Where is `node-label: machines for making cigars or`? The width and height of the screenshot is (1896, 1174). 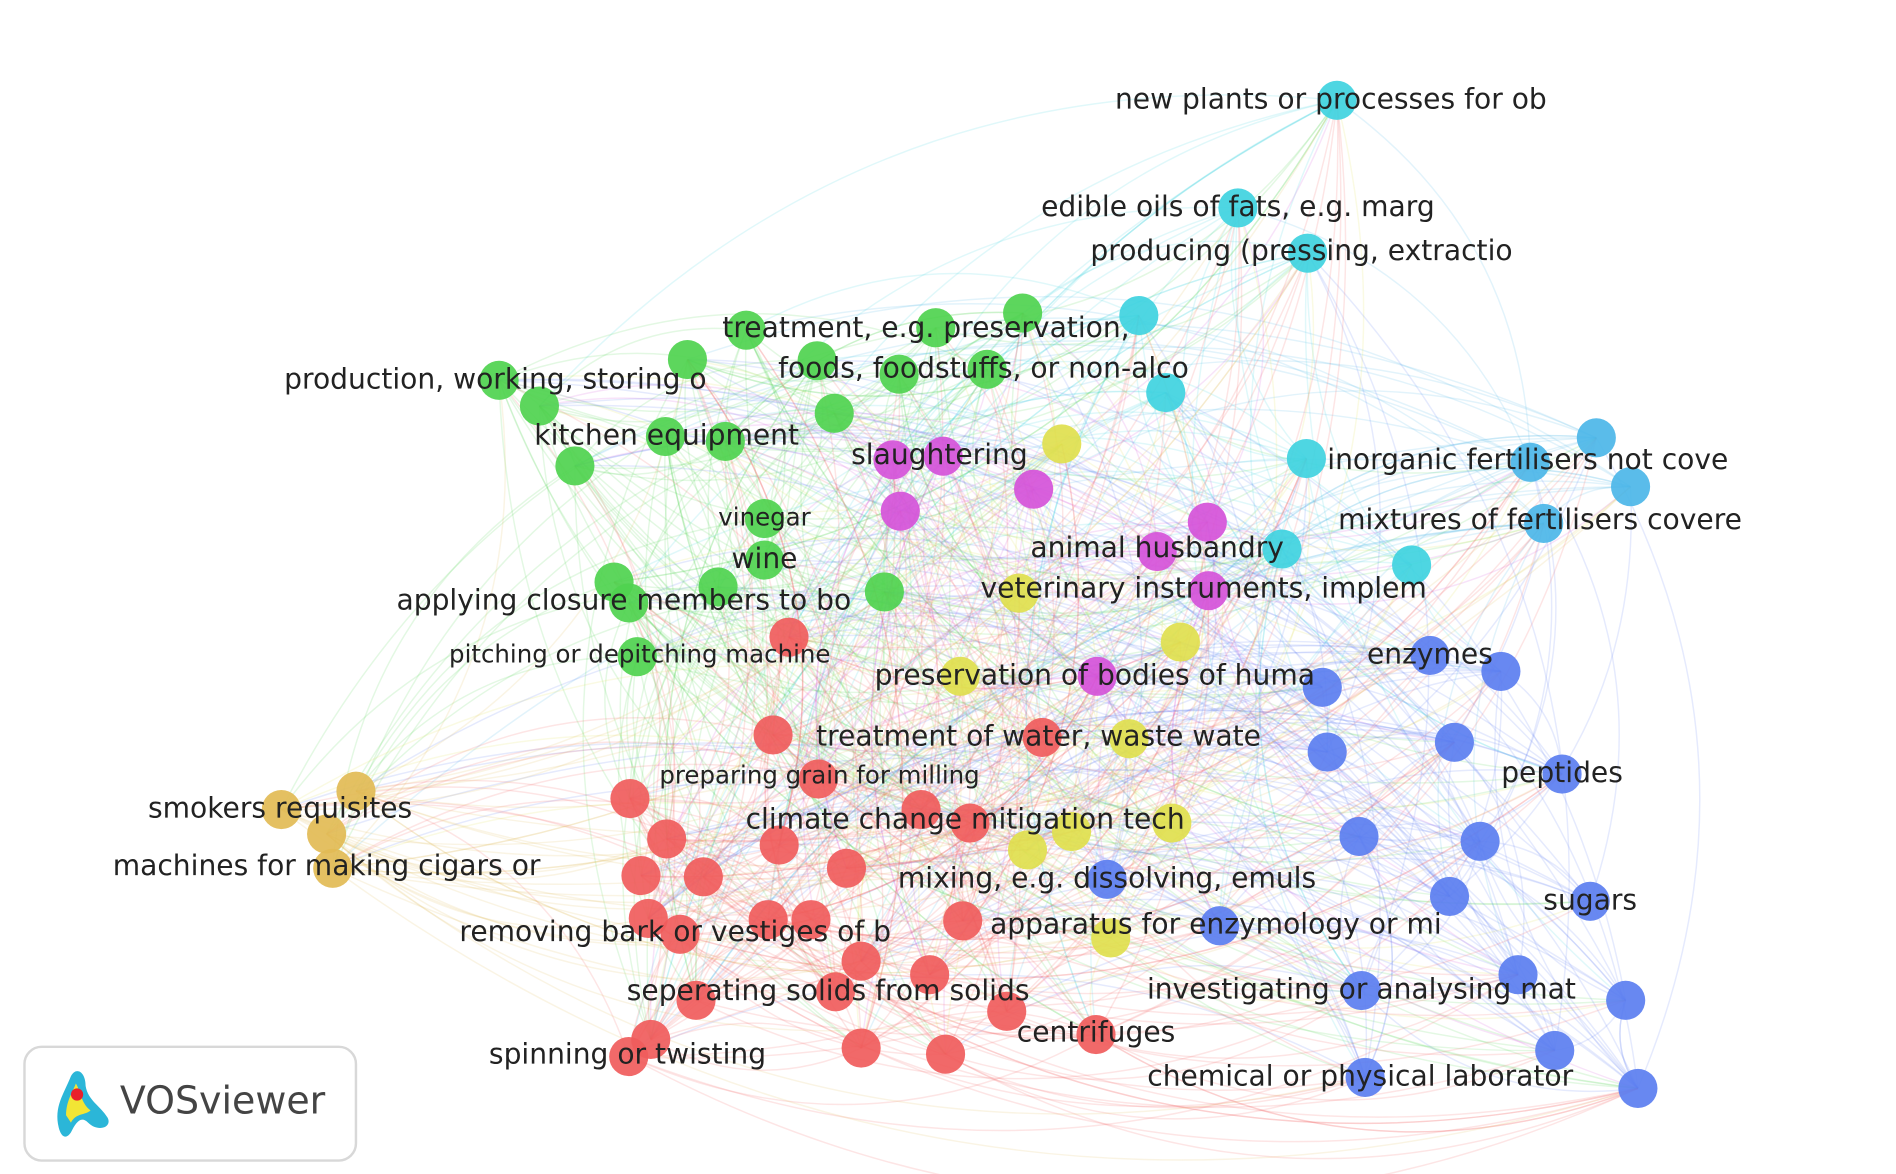 node-label: machines for making cigars or is located at coordinates (327, 865).